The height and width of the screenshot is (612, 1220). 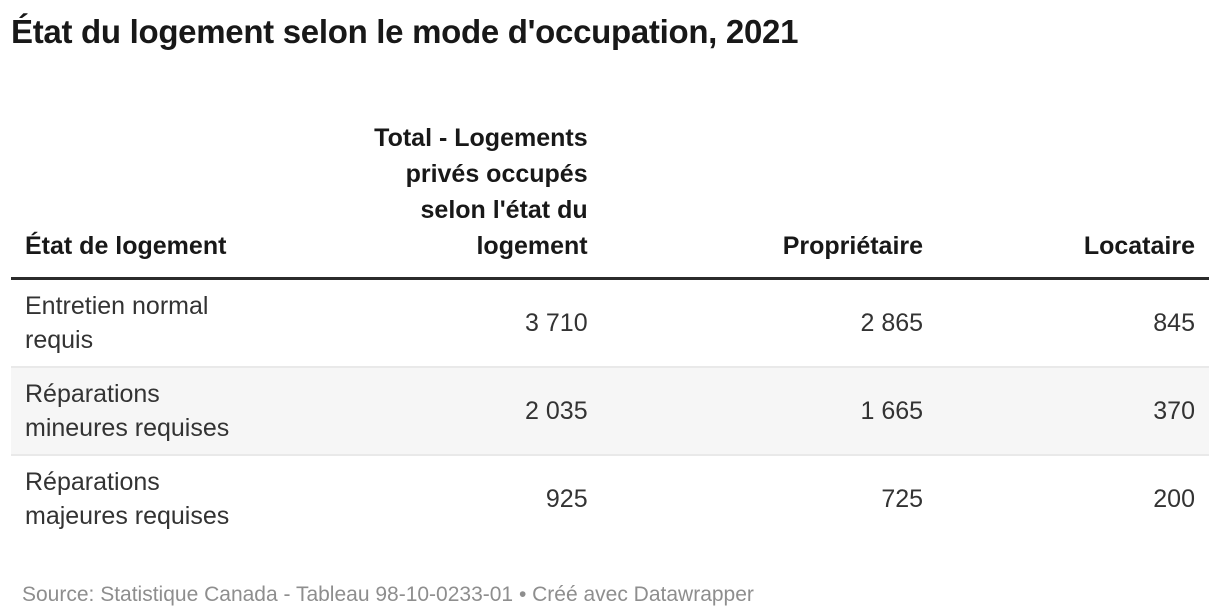 I want to click on row-label: Réparations mineures requises, so click(x=166, y=410).